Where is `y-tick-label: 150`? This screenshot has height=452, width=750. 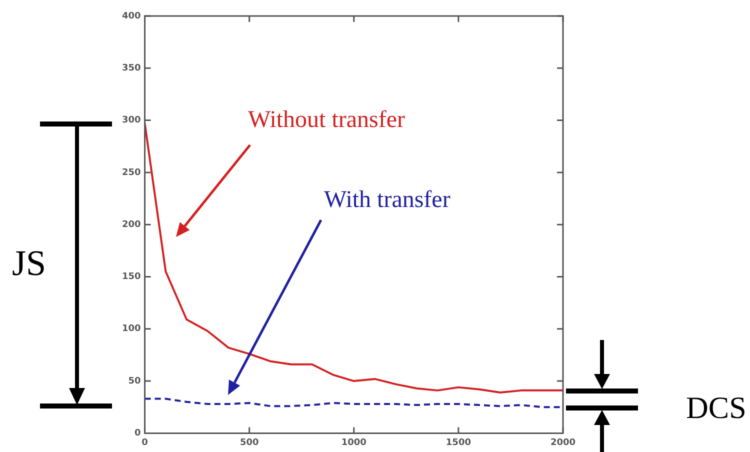 y-tick-label: 150 is located at coordinates (131, 277).